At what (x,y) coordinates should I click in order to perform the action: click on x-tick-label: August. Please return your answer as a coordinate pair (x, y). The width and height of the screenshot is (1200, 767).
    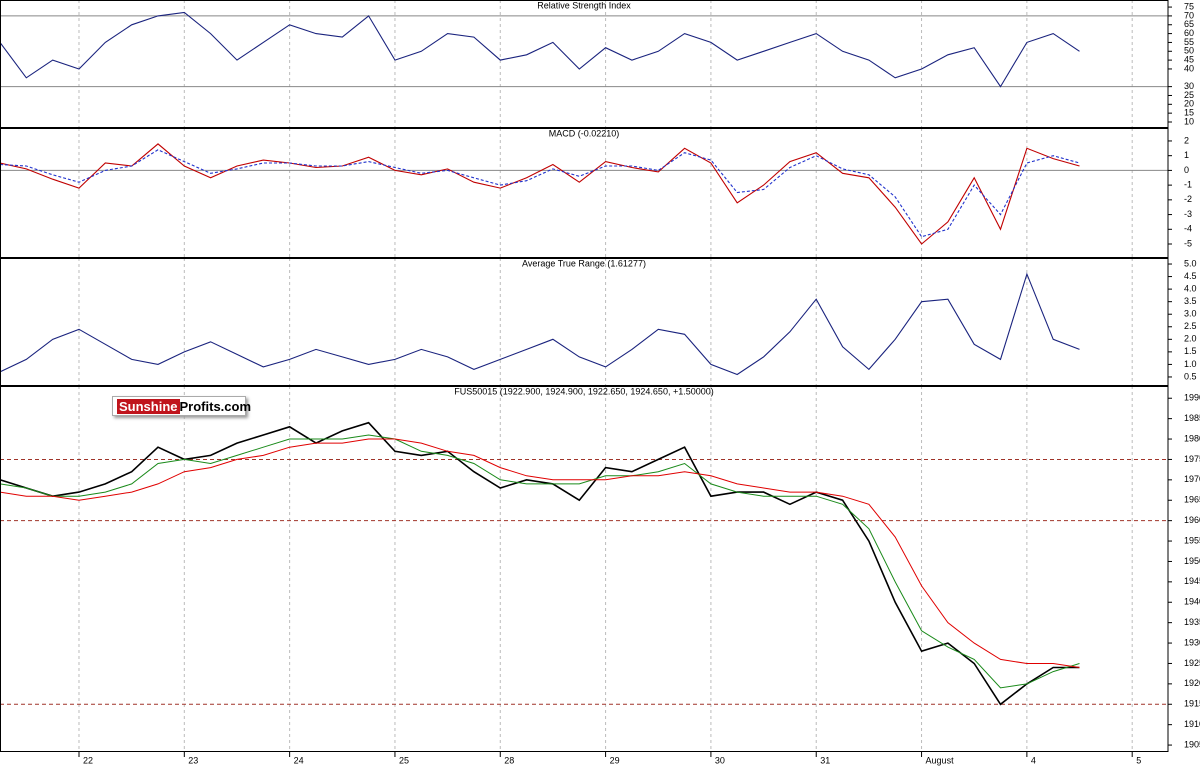
    Looking at the image, I should click on (940, 760).